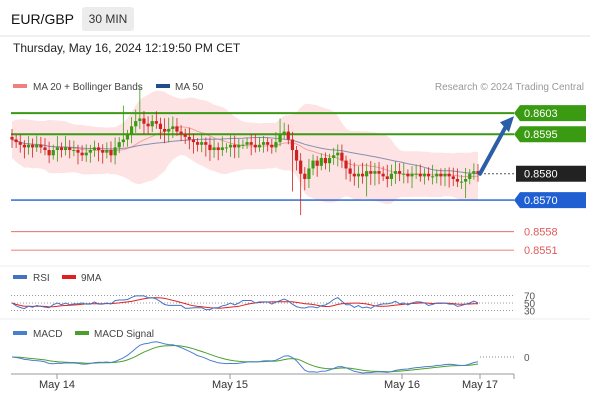 The image size is (590, 400). I want to click on x-tick-label: May 17, so click(480, 385).